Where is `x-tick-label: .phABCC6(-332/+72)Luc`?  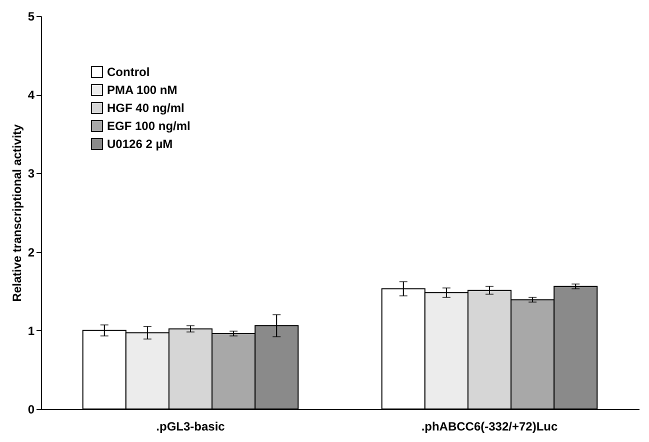 x-tick-label: .phABCC6(-332/+72)Luc is located at coordinates (489, 427).